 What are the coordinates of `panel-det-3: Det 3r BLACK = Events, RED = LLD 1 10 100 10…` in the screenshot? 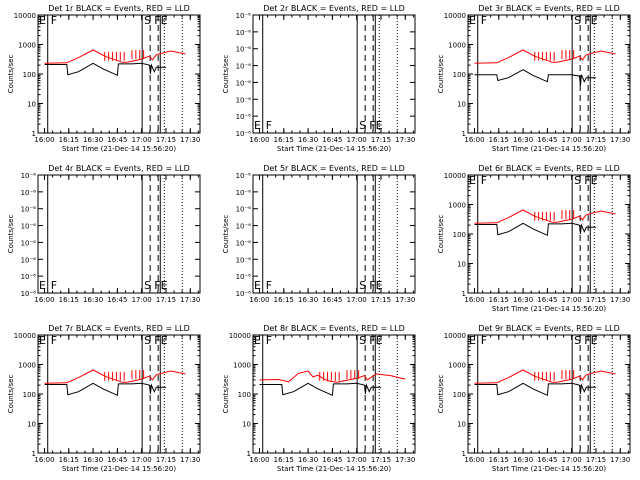 It's located at (534, 78).